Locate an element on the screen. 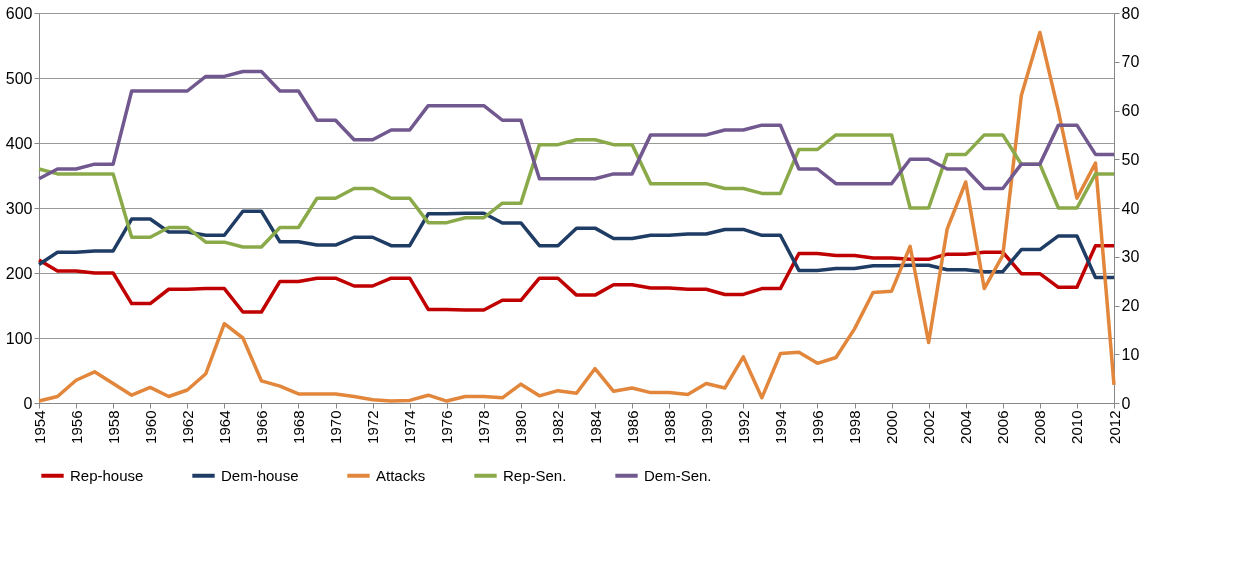 The height and width of the screenshot is (586, 1254). x-tick-label: 1958 is located at coordinates (113, 427).